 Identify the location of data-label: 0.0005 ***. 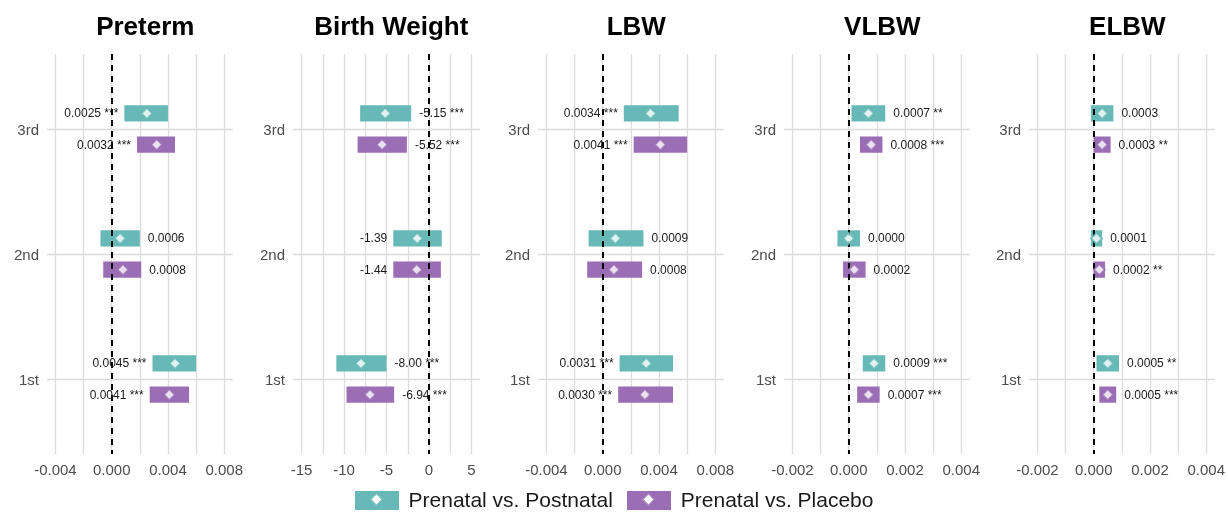
(1151, 394).